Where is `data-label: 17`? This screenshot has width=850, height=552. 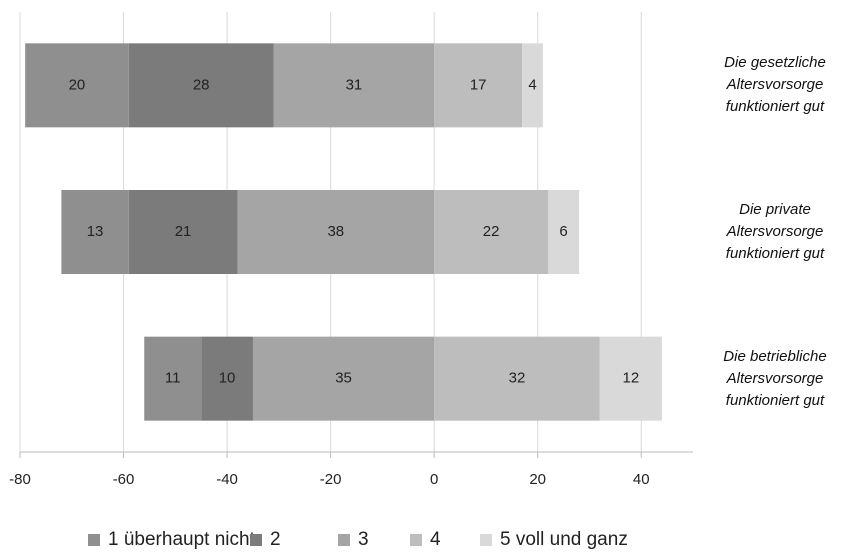 data-label: 17 is located at coordinates (478, 84).